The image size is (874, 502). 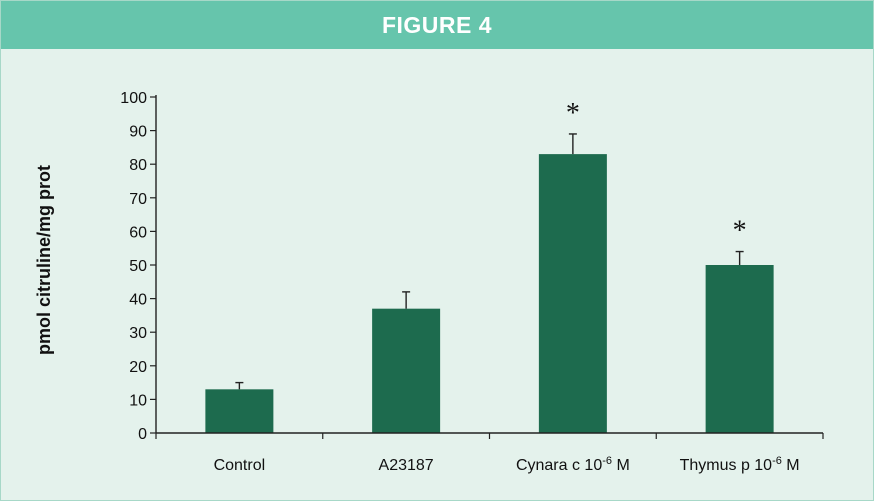 I want to click on y-axis-ticks: 0 10 20 30 40 50 60 70 80 90 100, so click(x=138, y=266).